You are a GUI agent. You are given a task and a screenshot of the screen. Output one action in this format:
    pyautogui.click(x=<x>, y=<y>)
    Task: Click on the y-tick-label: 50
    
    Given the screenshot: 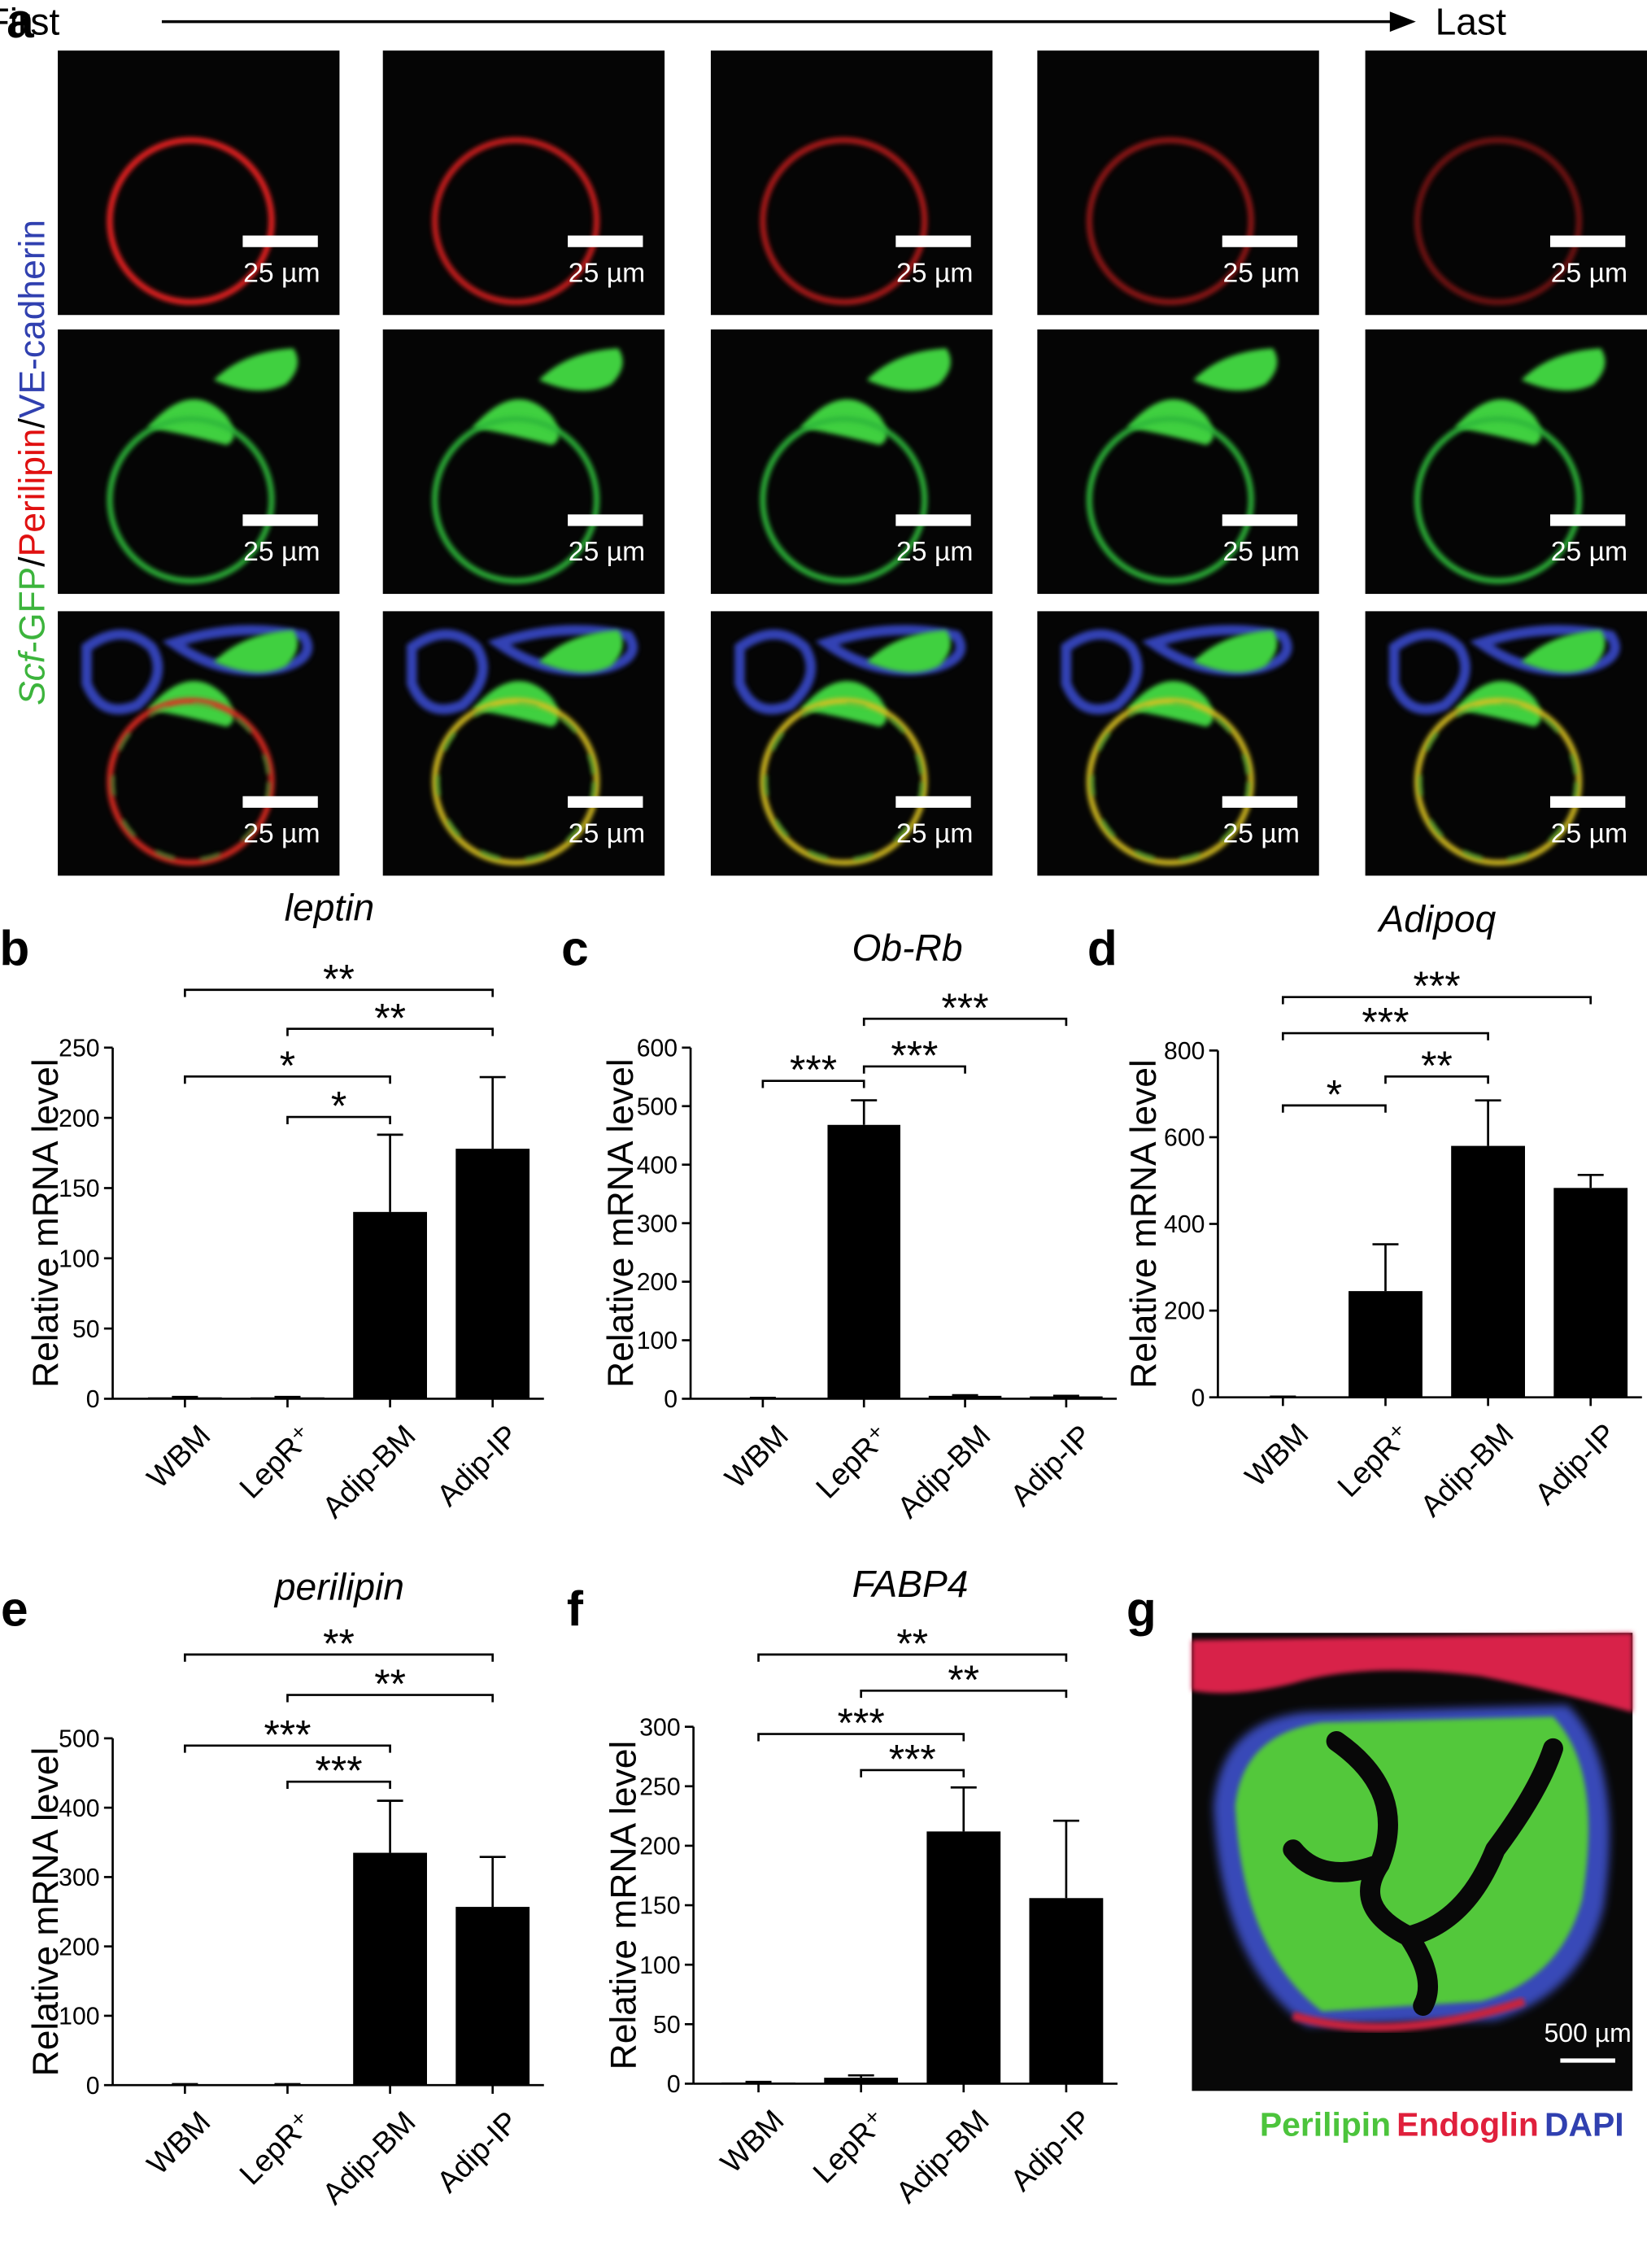 What is the action you would take?
    pyautogui.click(x=86, y=1330)
    